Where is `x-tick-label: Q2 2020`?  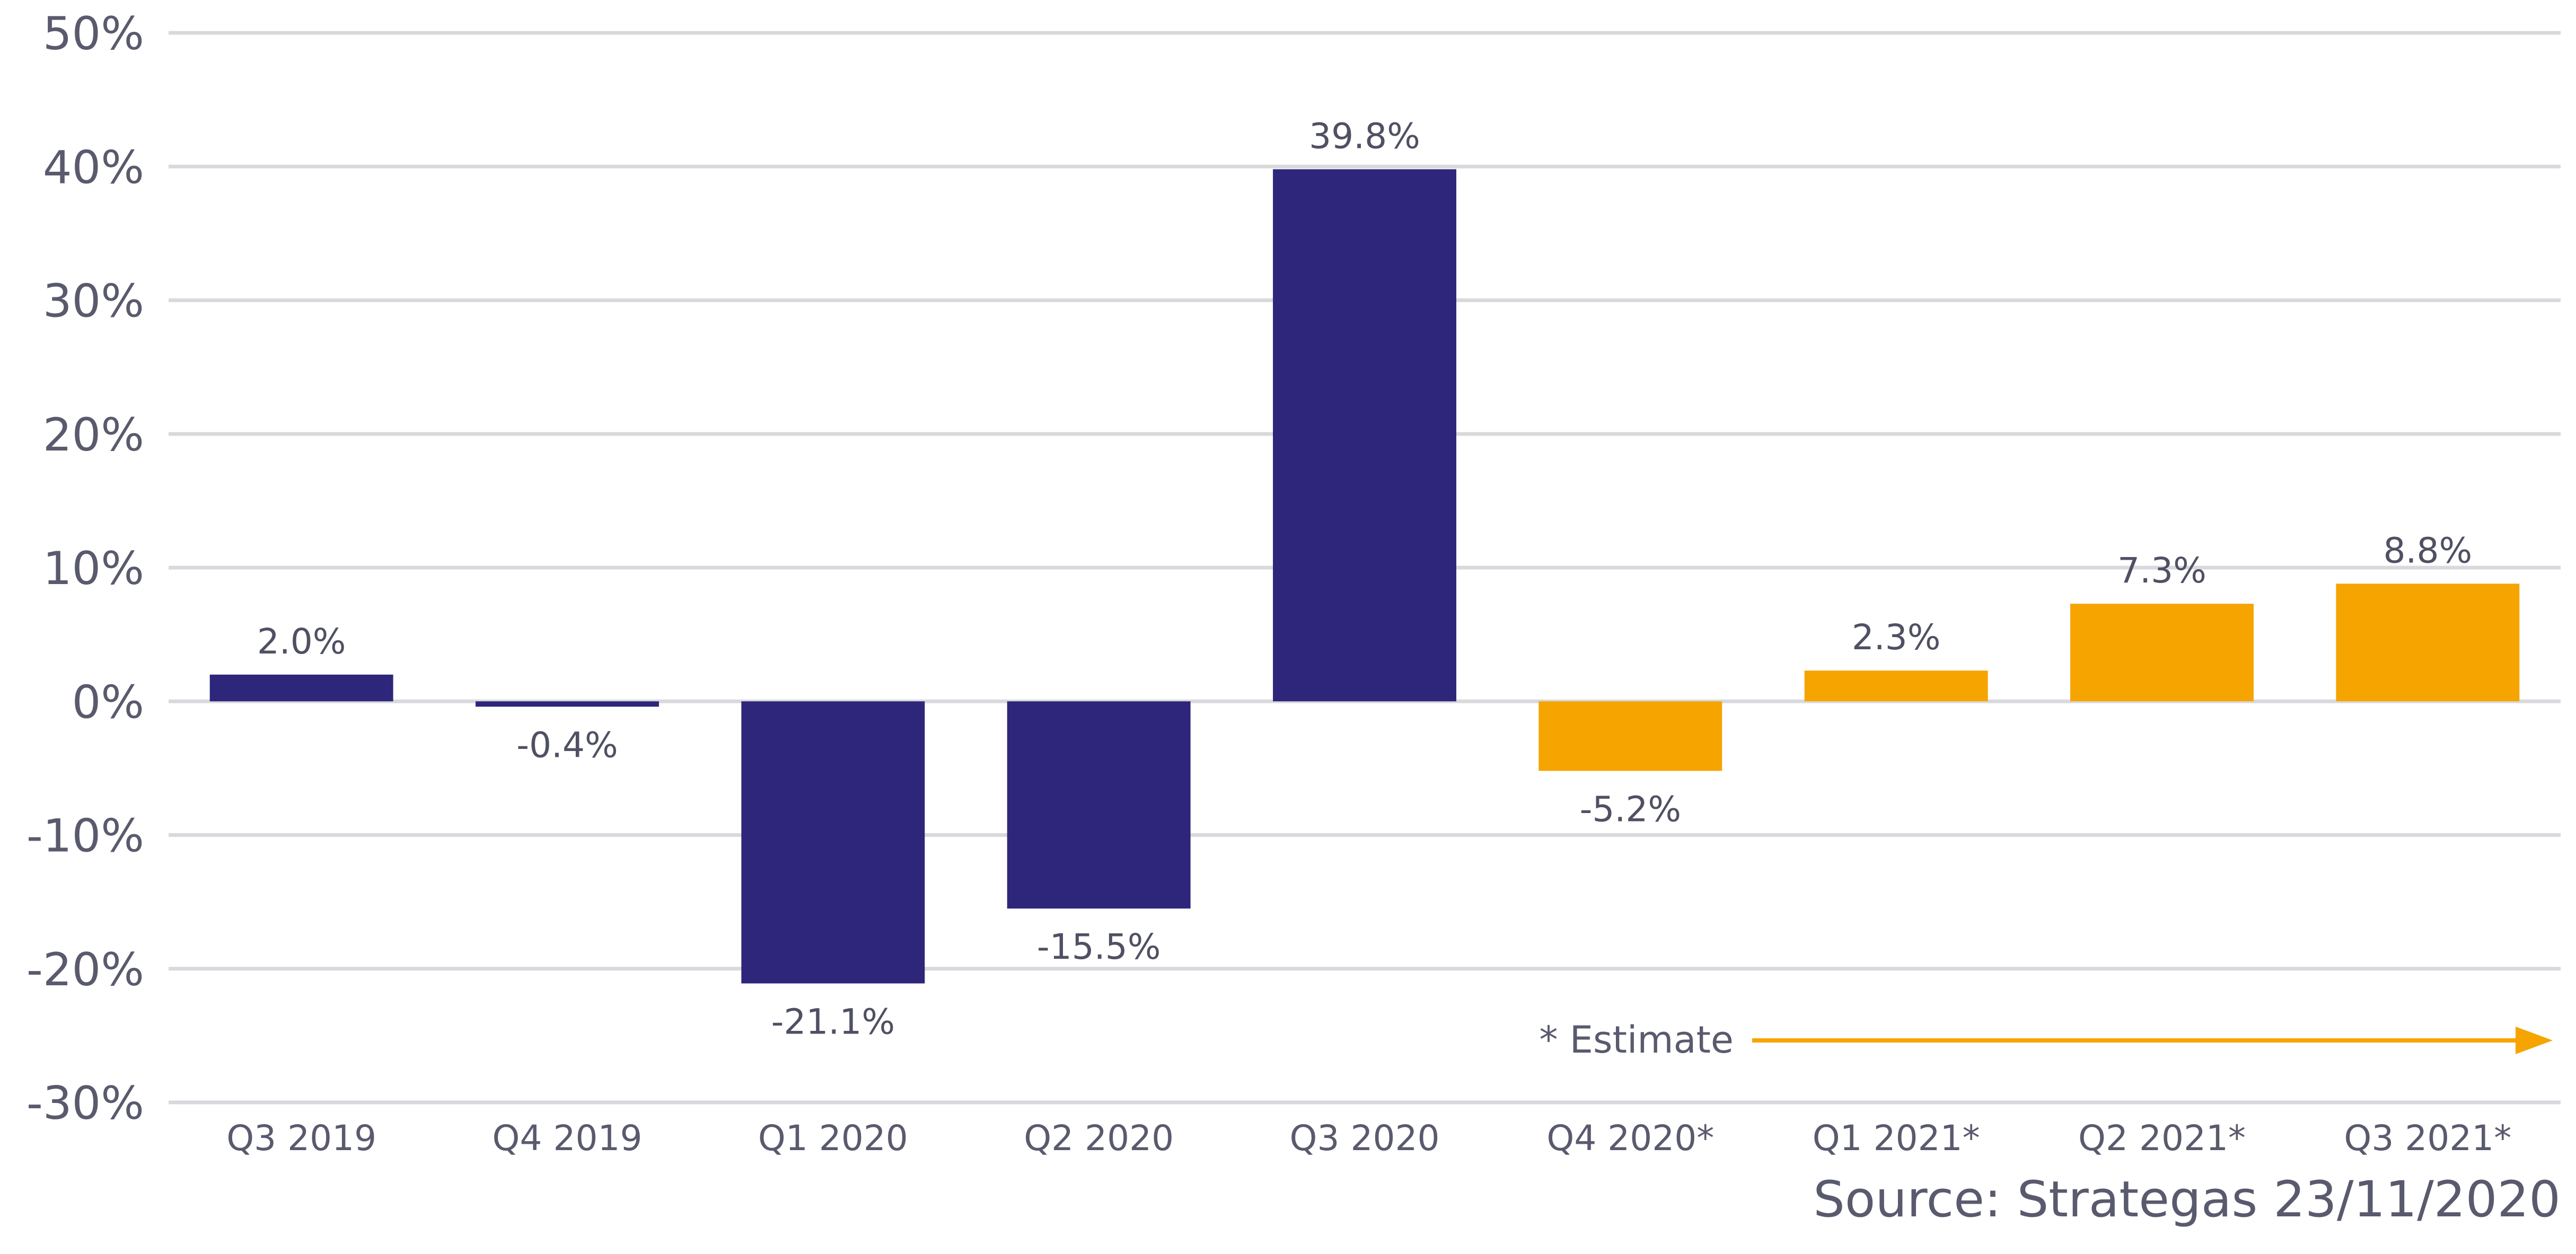 x-tick-label: Q2 2020 is located at coordinates (1099, 1138).